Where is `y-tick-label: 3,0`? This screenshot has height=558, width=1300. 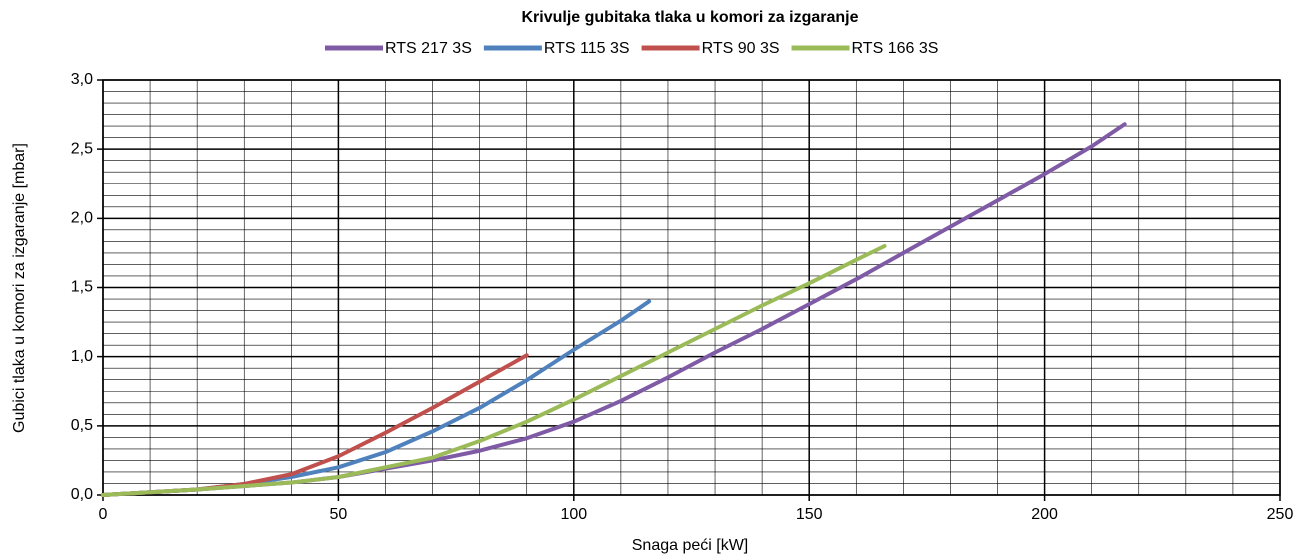
y-tick-label: 3,0 is located at coordinates (82, 79).